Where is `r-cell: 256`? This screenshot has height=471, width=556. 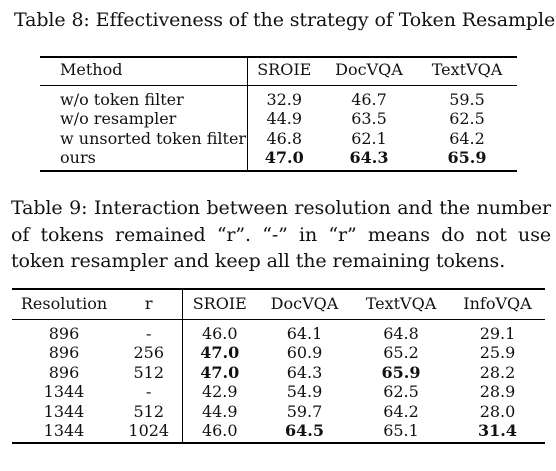 r-cell: 256 is located at coordinates (149, 353).